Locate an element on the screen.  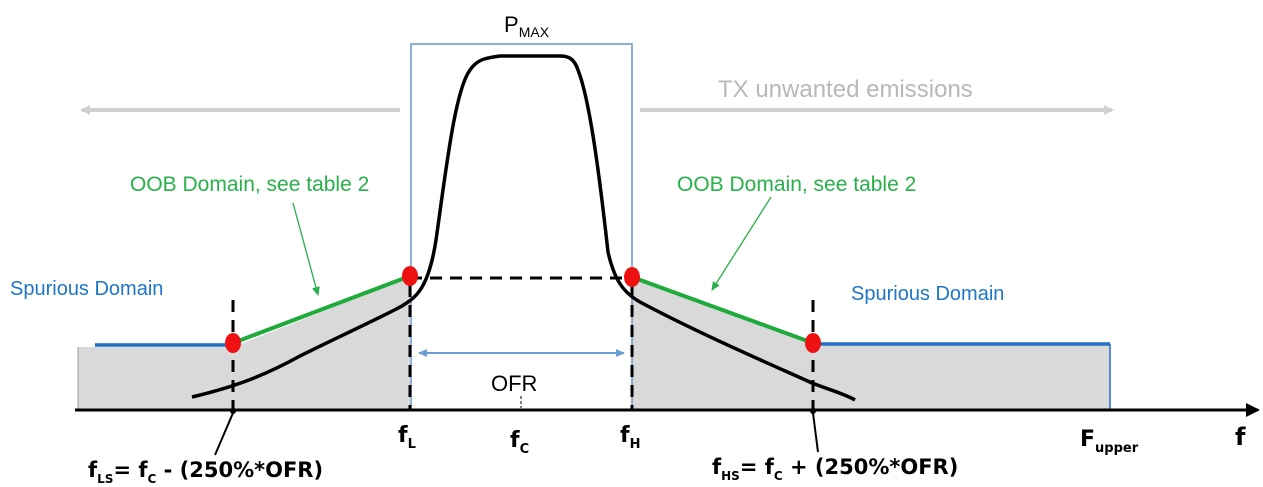
fupper-label: Fupper is located at coordinates (1109, 441).